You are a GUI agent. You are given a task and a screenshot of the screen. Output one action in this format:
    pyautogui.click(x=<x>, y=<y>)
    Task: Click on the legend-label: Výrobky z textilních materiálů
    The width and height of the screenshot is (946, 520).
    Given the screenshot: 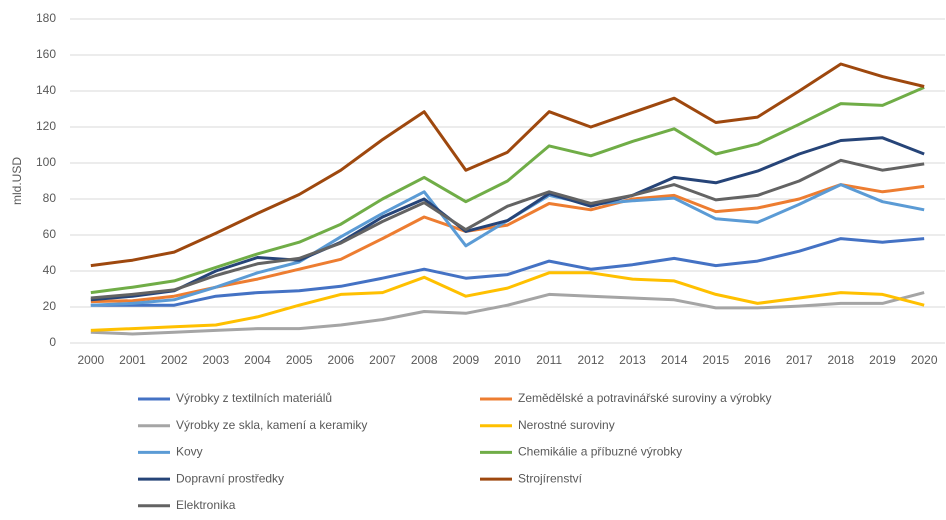 What is the action you would take?
    pyautogui.click(x=254, y=398)
    